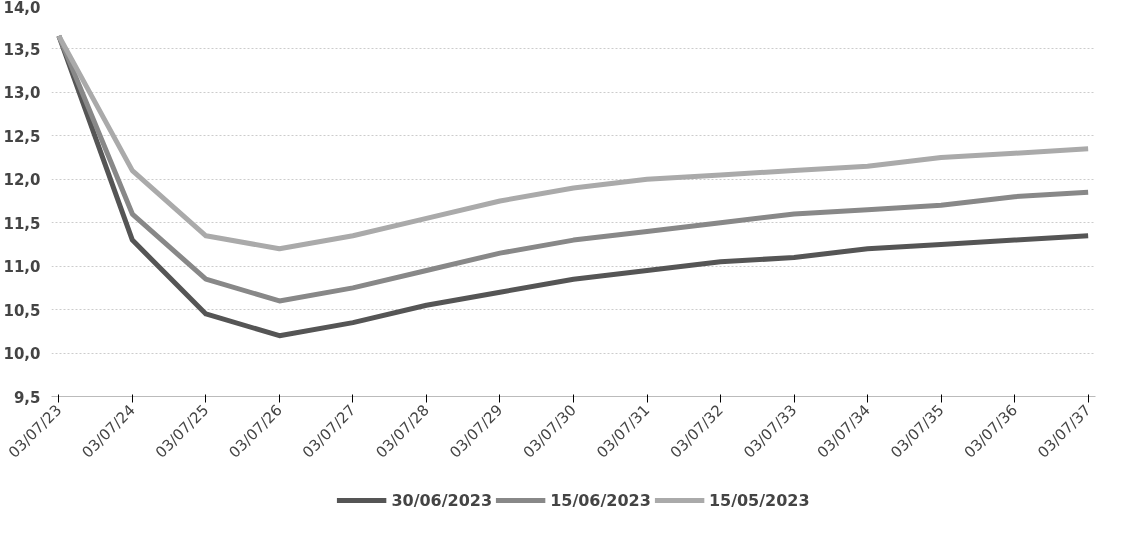  What do you see at coordinates (22, 267) in the screenshot?
I see `y-tick-label: 11,0` at bounding box center [22, 267].